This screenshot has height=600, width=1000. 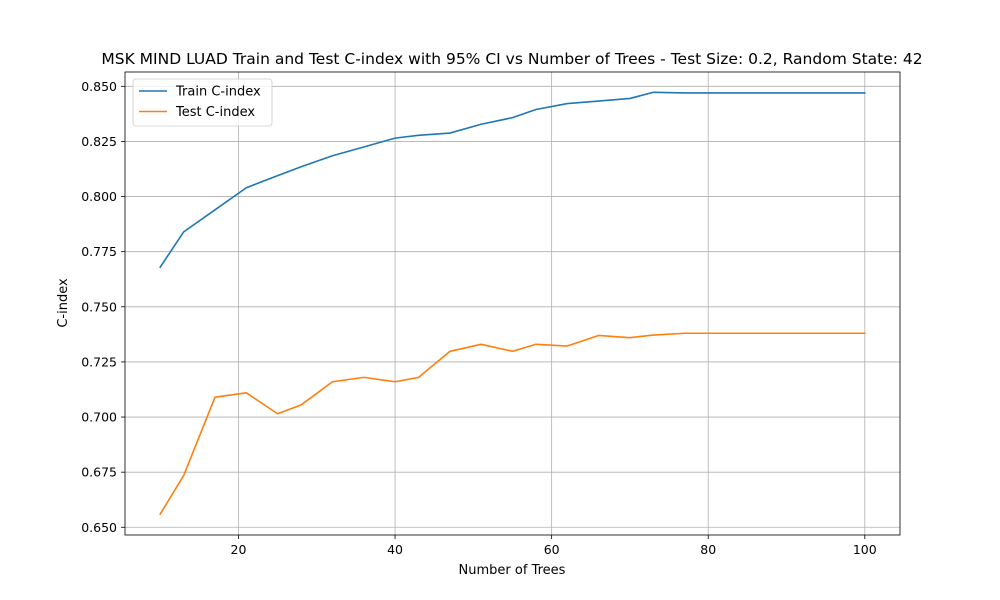 What do you see at coordinates (99, 472) in the screenshot?
I see `y-tick-label: 0.675` at bounding box center [99, 472].